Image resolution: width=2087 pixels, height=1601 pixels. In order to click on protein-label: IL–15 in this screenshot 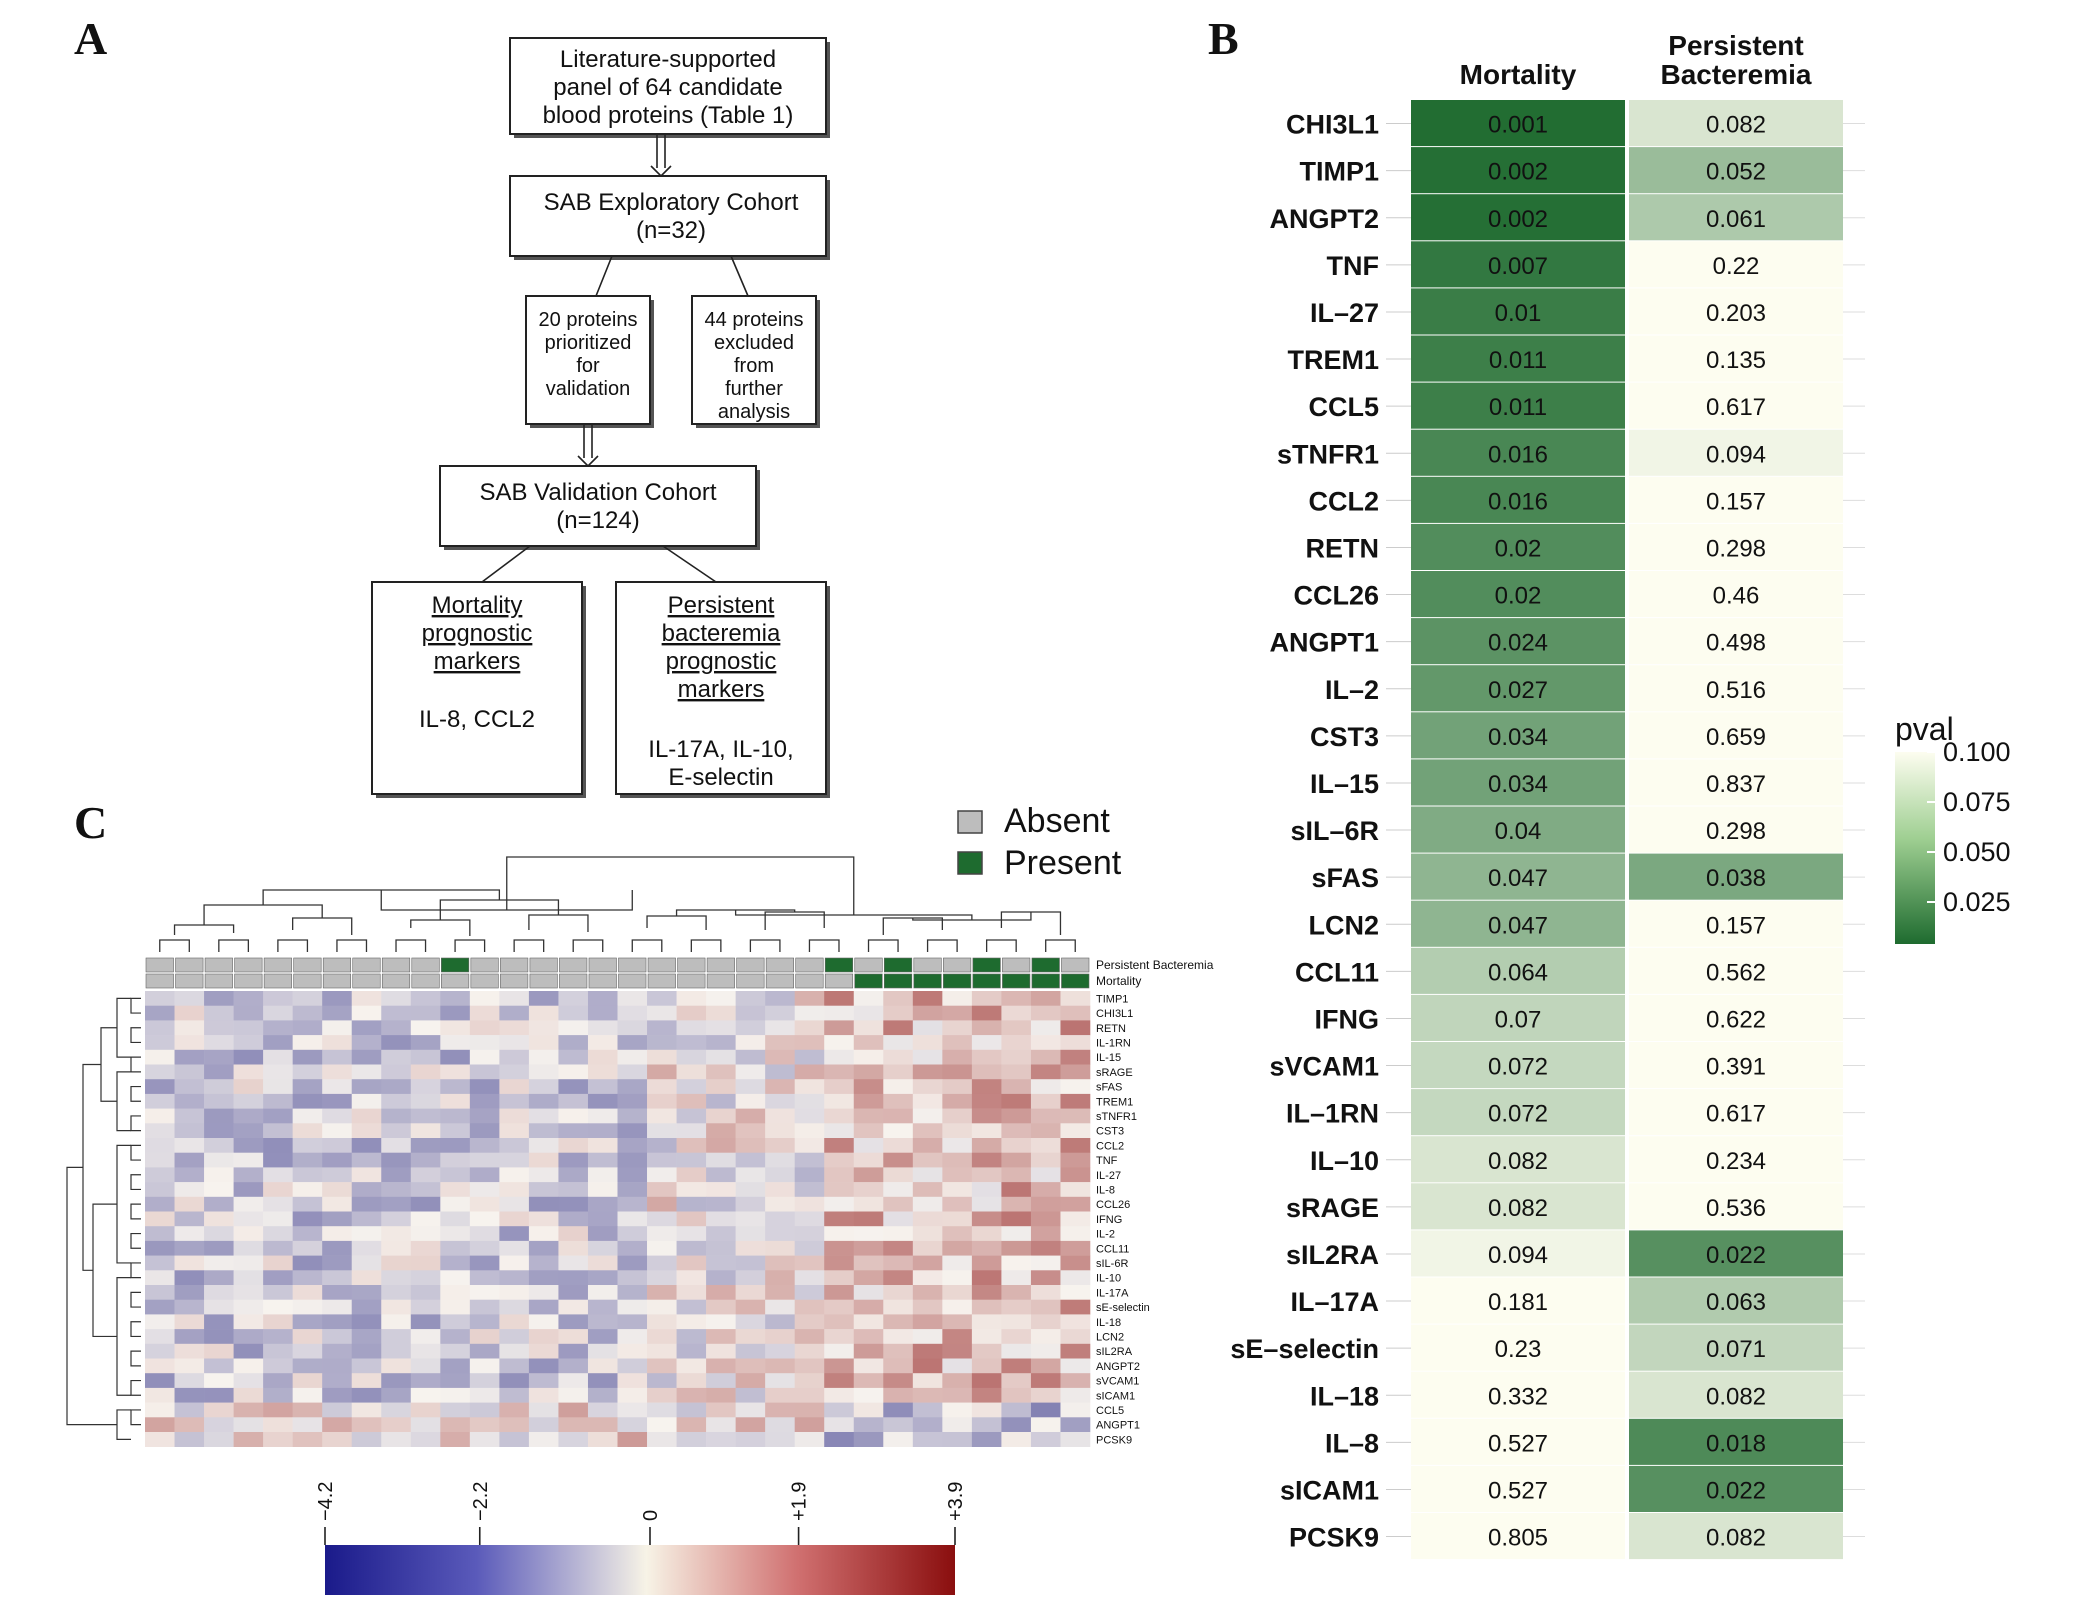, I will do `click(1344, 784)`.